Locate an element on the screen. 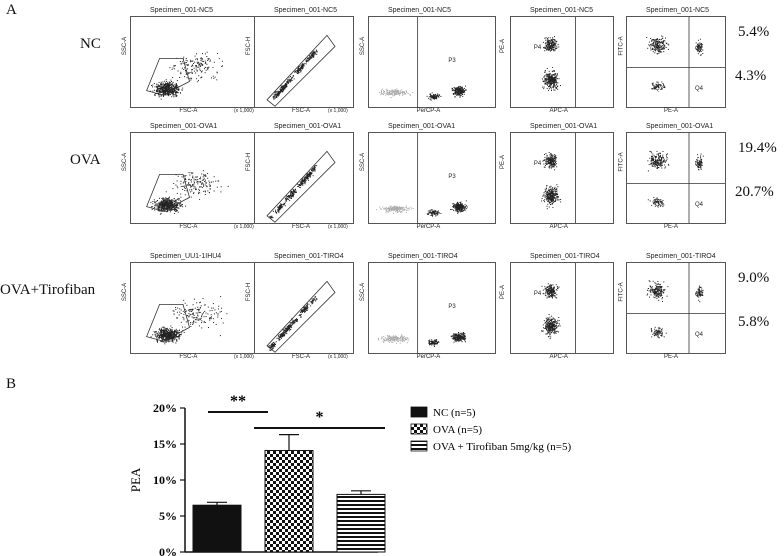 The height and width of the screenshot is (556, 784). y-tick-label: 20% is located at coordinates (165, 408).